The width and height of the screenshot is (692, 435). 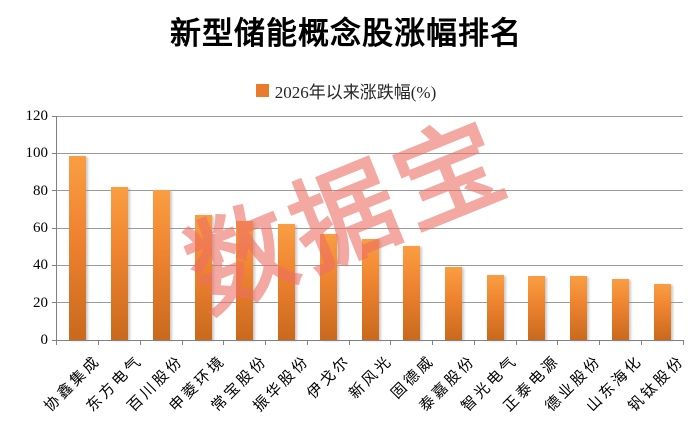 I want to click on legend-label: 2026年以来涨跌幅(%), so click(x=355, y=92).